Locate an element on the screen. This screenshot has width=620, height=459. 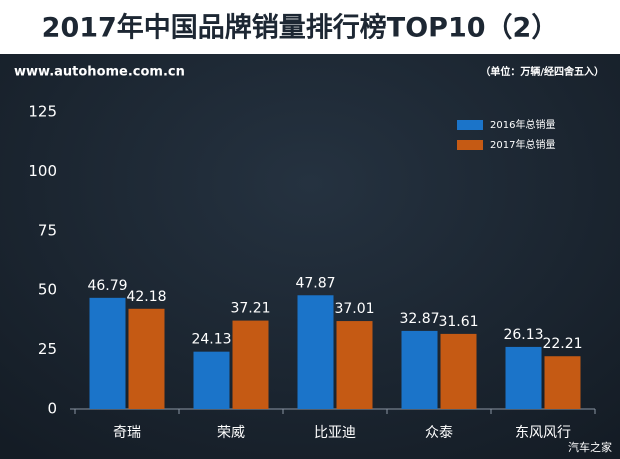
y-tick-label: 50 is located at coordinates (47, 290).